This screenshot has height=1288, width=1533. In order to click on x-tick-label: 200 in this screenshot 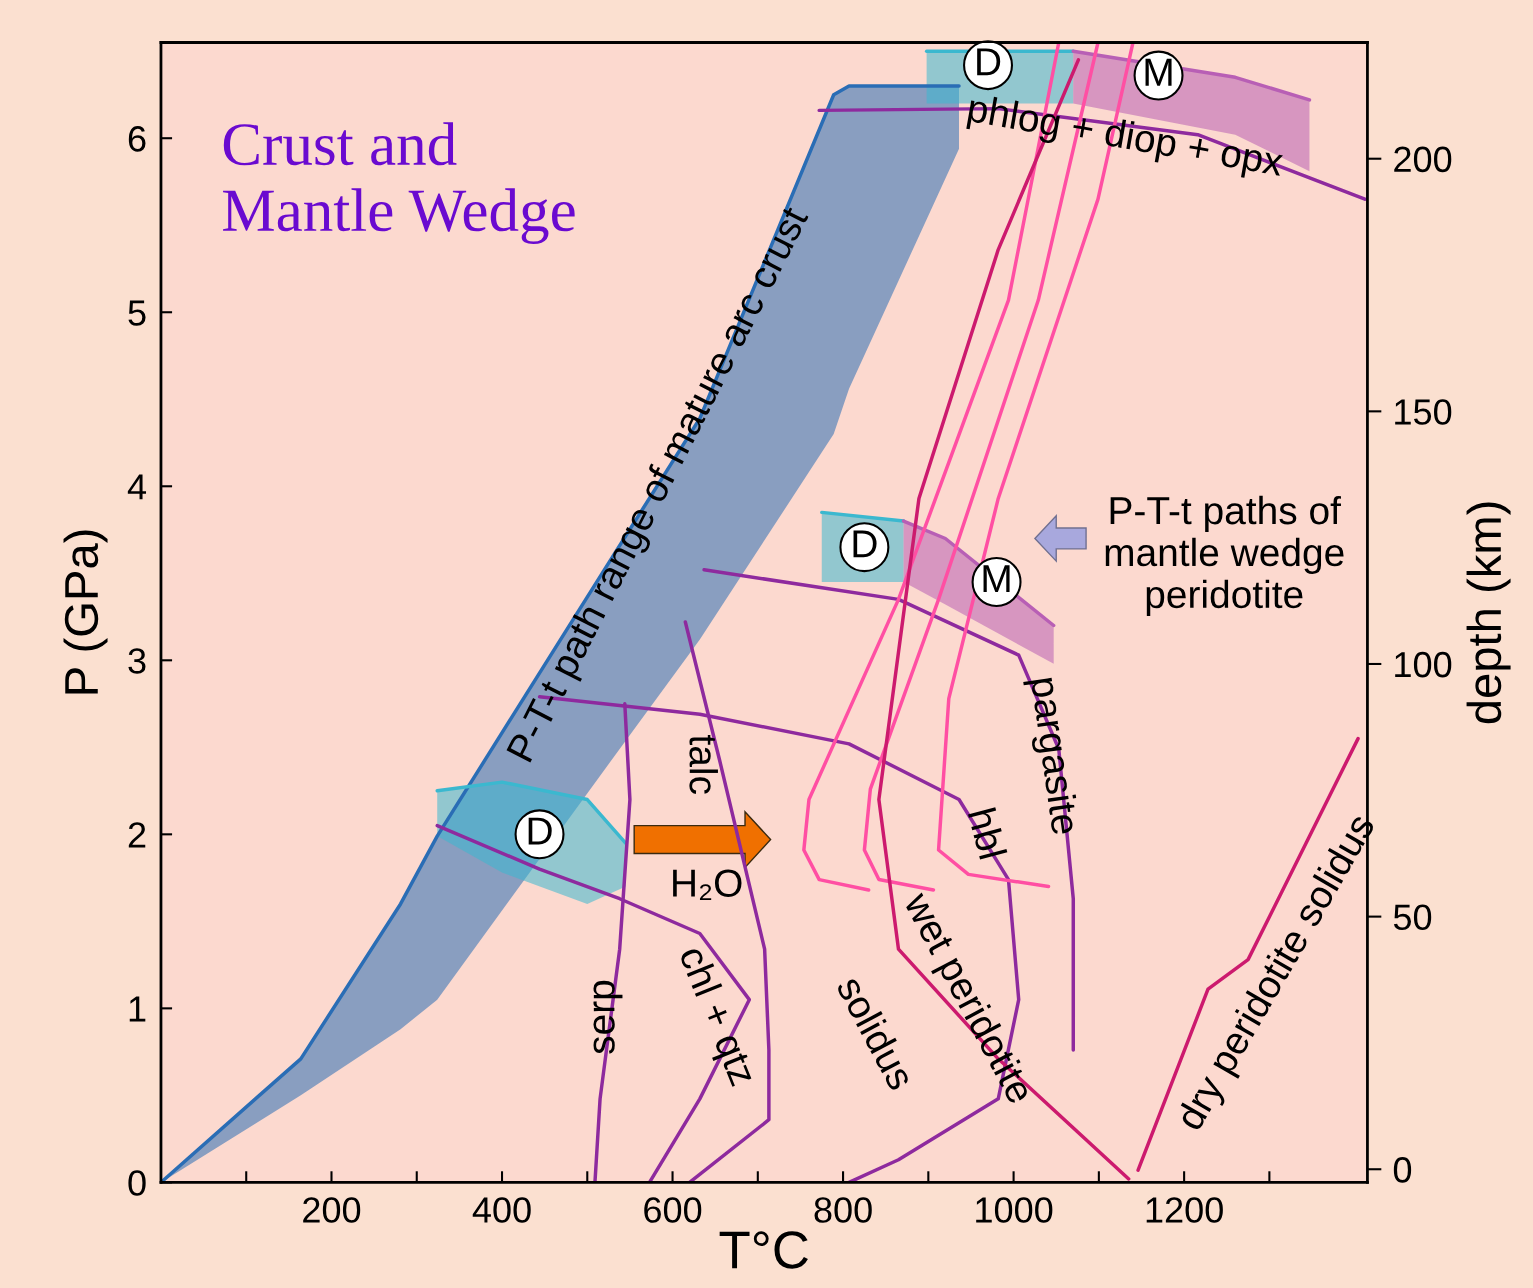, I will do `click(332, 1210)`.